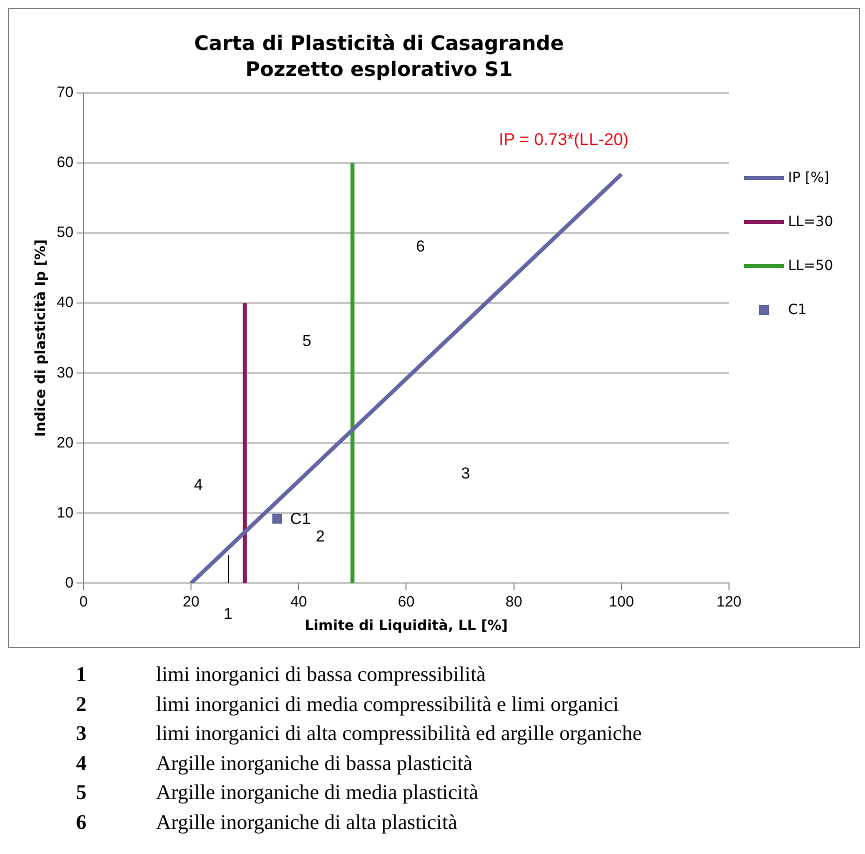 The height and width of the screenshot is (854, 865). Describe the element at coordinates (621, 601) in the screenshot. I see `x-tick-label: 100` at that location.